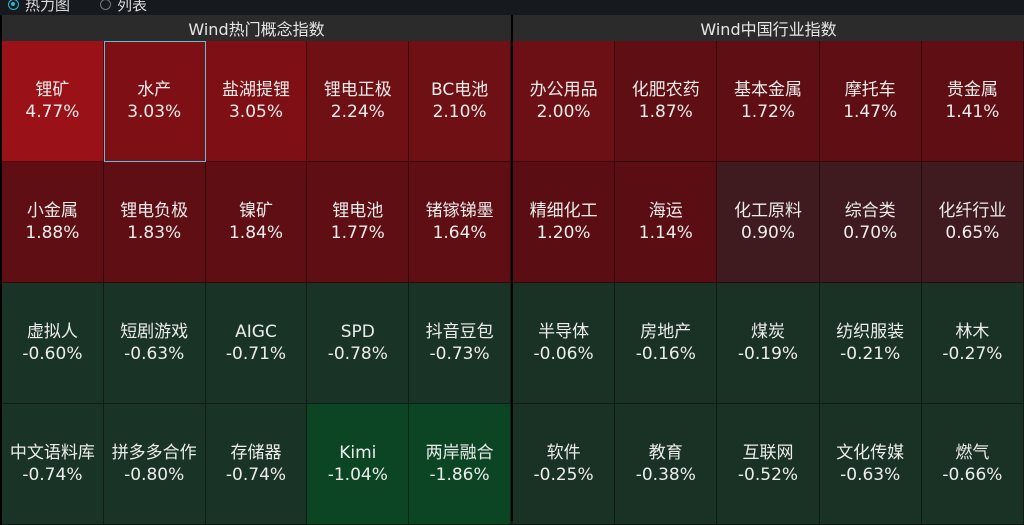 The height and width of the screenshot is (525, 1024). Describe the element at coordinates (154, 210) in the screenshot. I see `cell-name: 锂电负极` at that location.